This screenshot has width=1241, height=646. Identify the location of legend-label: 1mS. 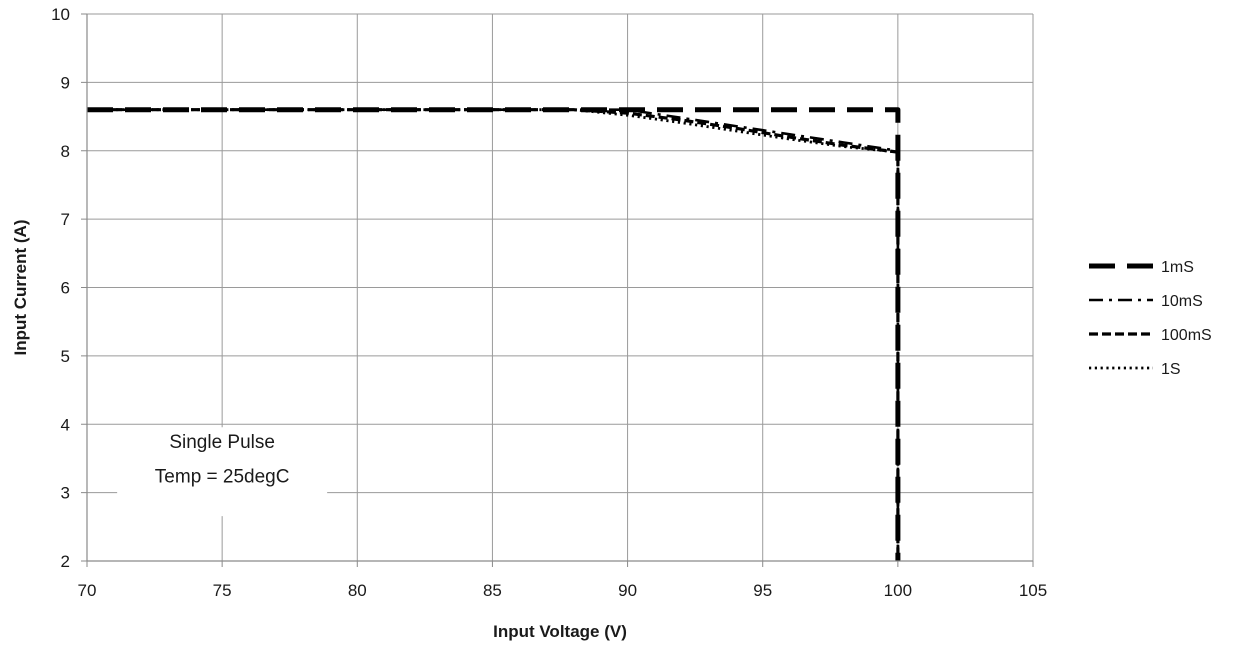
(1177, 267).